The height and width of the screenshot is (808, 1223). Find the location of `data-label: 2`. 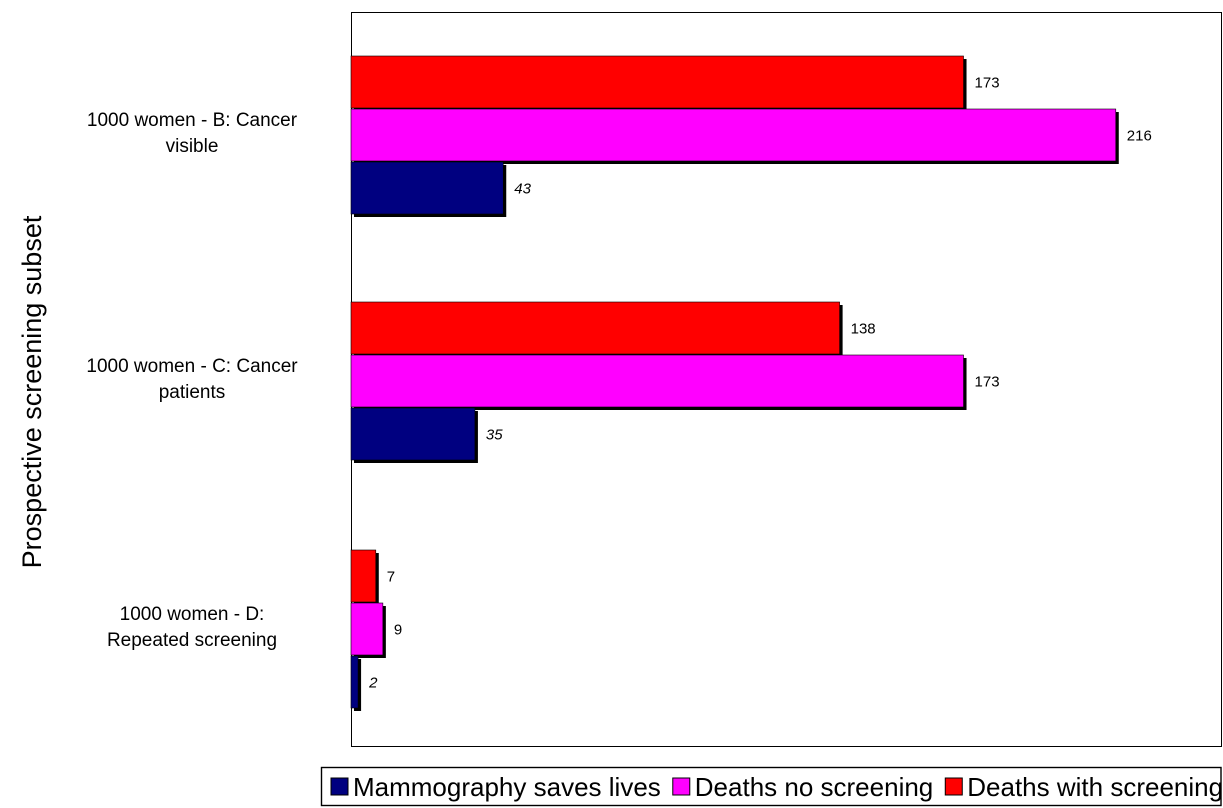

data-label: 2 is located at coordinates (373, 683).